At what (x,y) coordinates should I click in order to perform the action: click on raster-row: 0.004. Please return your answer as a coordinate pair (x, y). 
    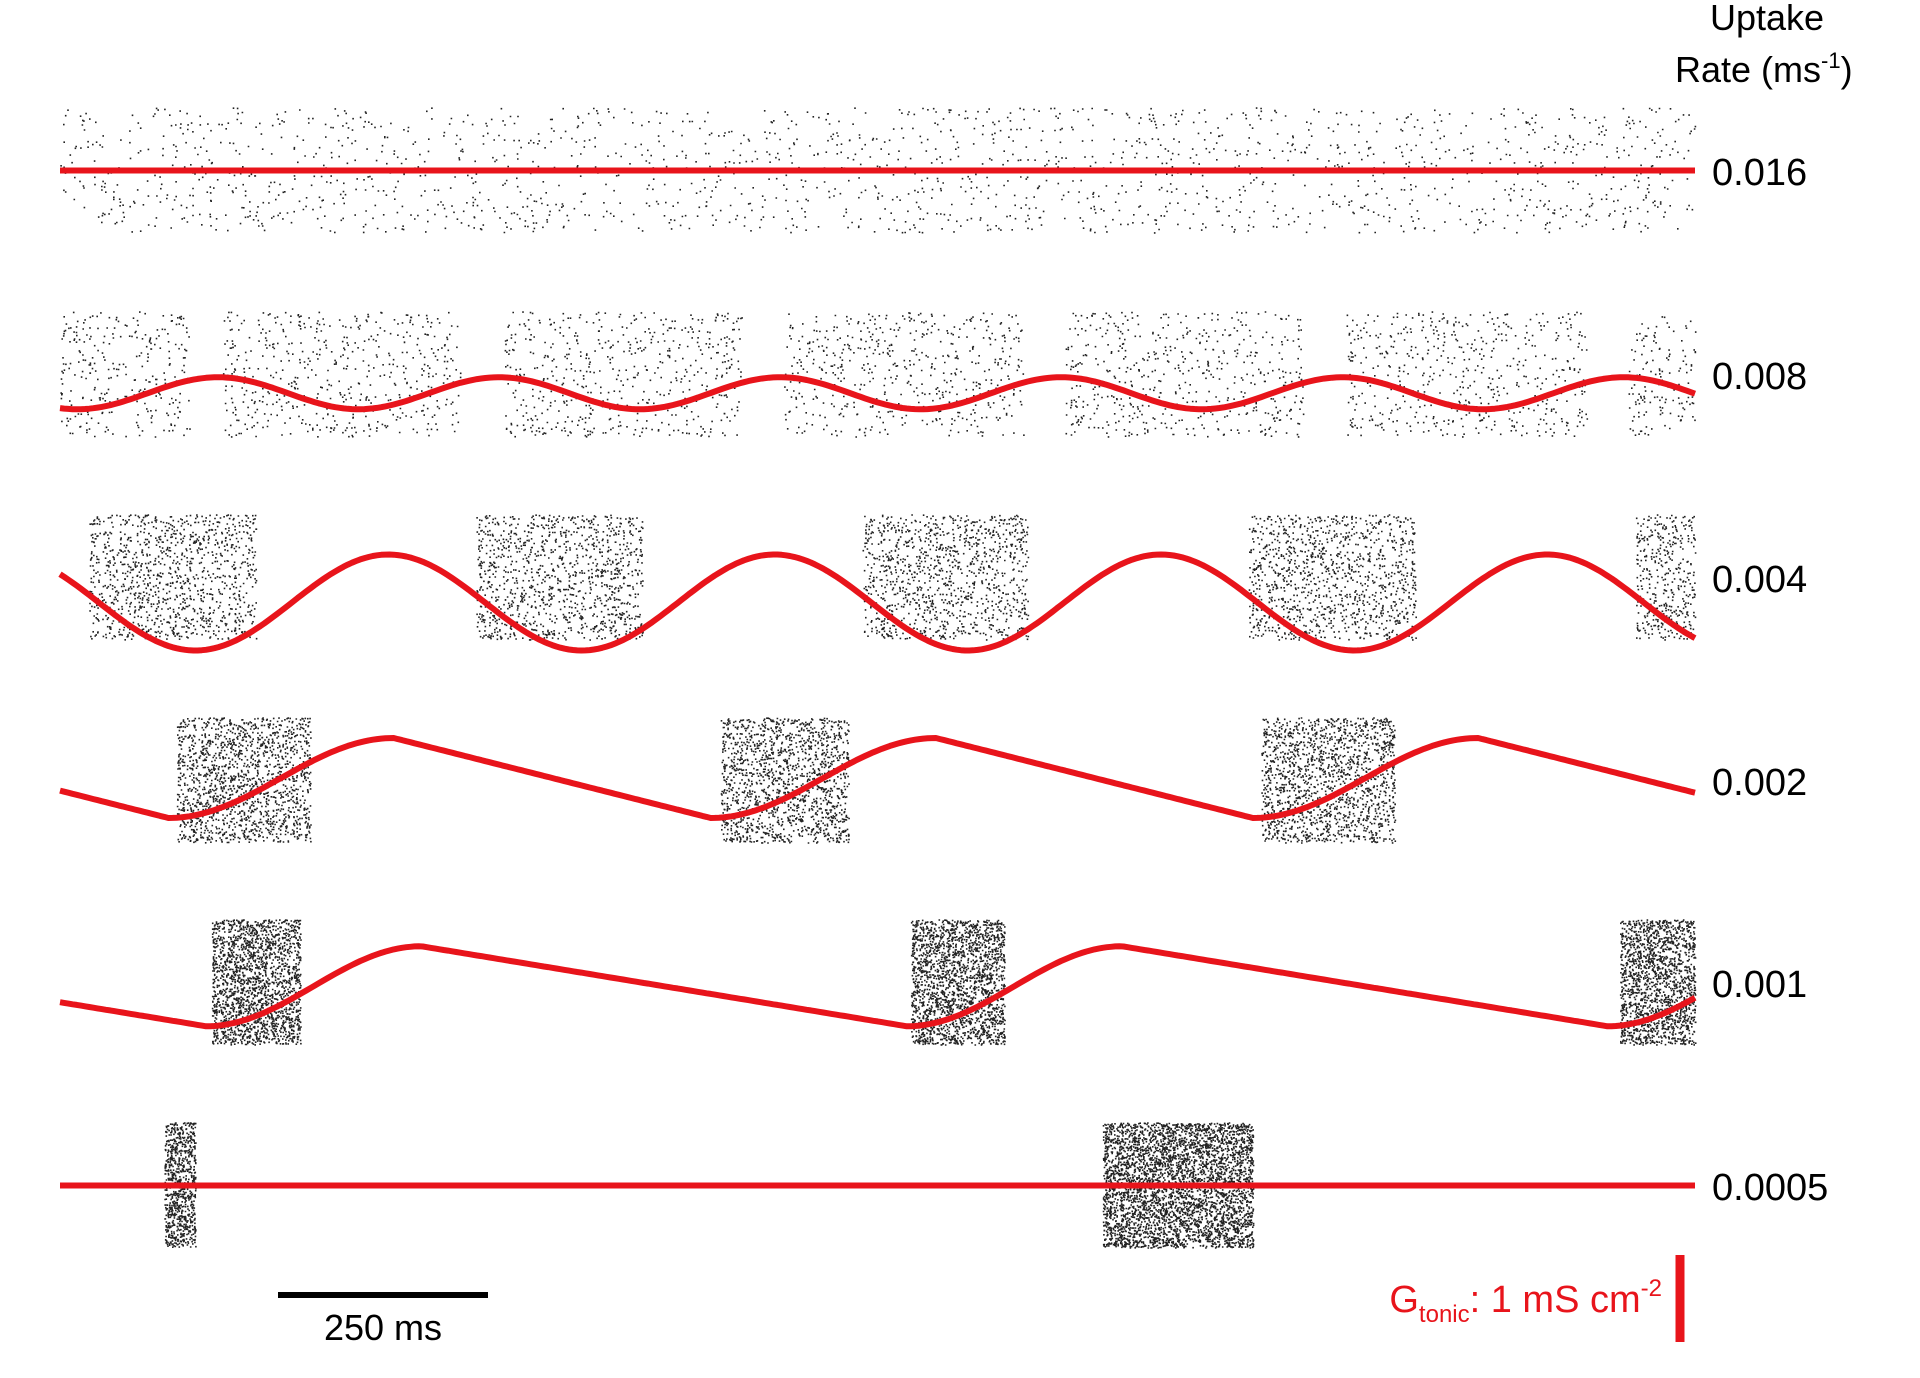
    Looking at the image, I should click on (932, 584).